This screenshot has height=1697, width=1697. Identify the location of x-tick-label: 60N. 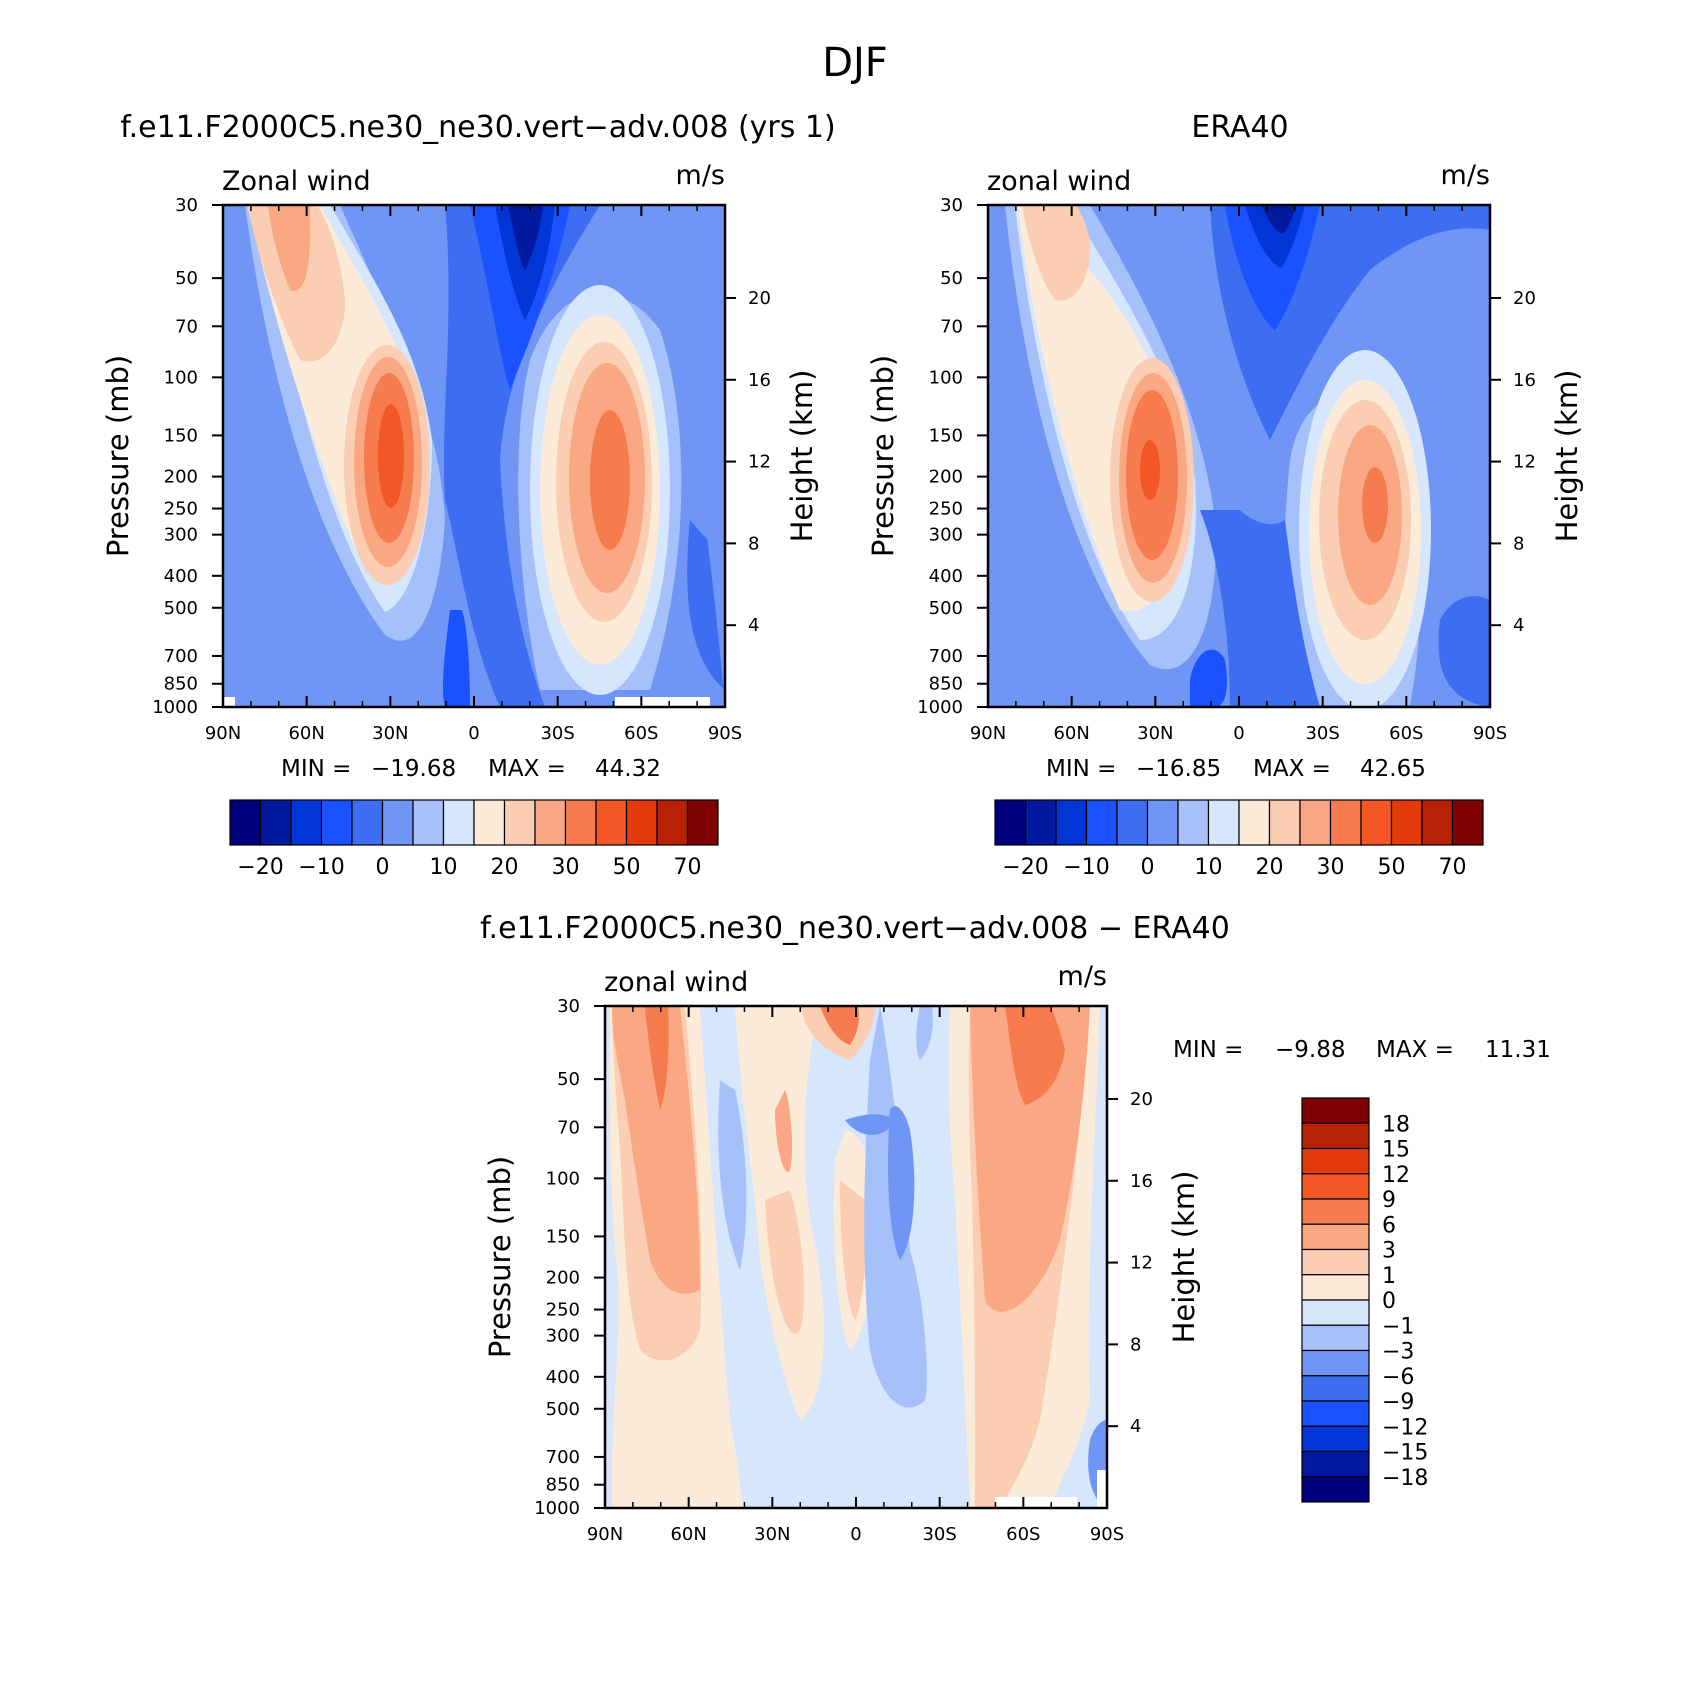
(1071, 733).